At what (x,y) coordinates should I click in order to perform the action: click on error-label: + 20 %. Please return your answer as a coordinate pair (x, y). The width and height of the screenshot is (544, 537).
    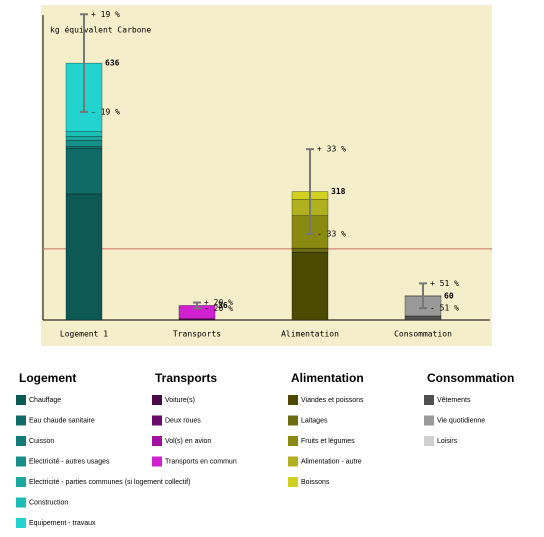
    Looking at the image, I should click on (218, 302).